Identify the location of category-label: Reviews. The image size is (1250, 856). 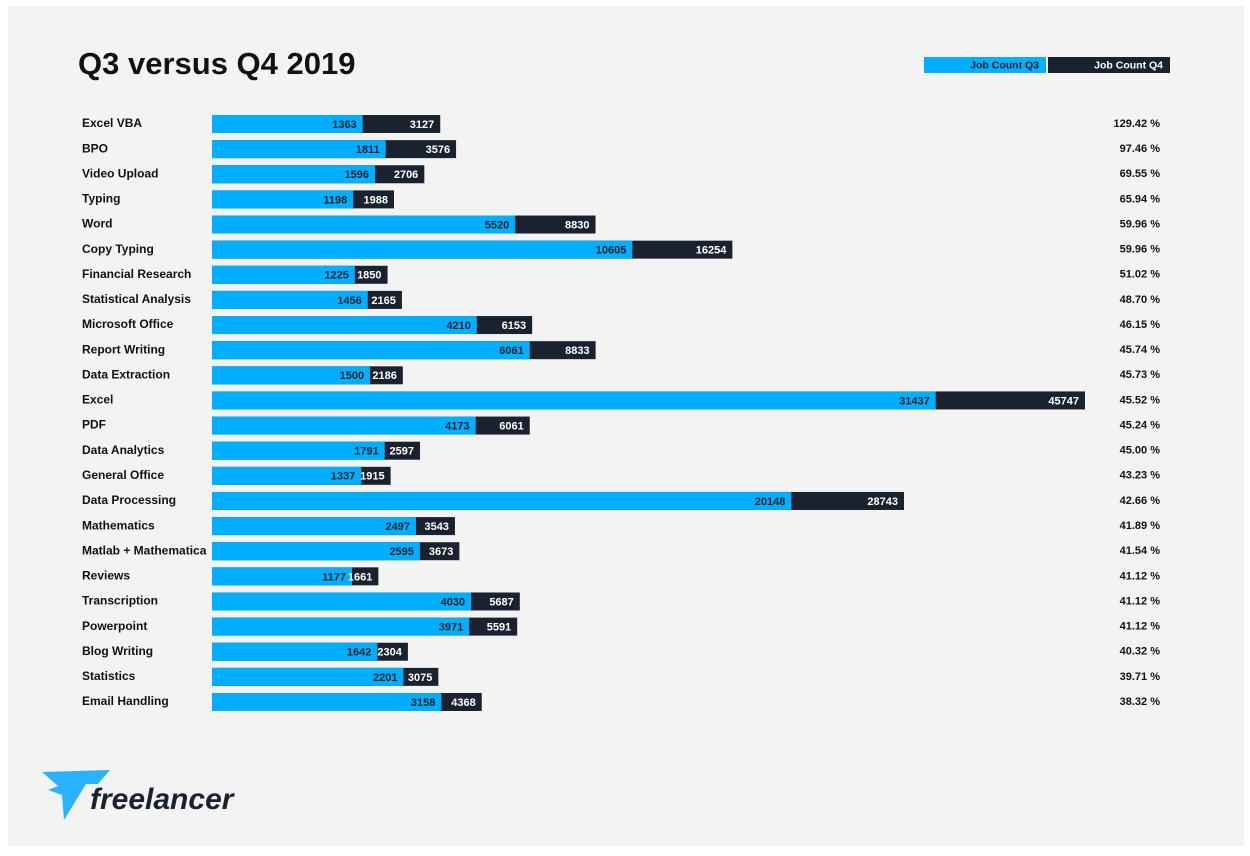
(106, 576).